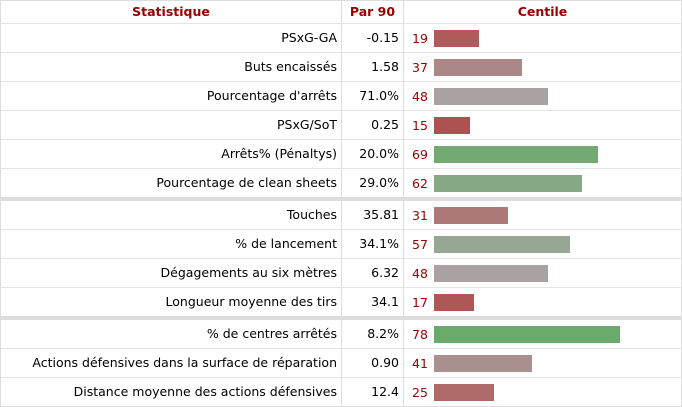  I want to click on percentile-value: 37, so click(420, 67).